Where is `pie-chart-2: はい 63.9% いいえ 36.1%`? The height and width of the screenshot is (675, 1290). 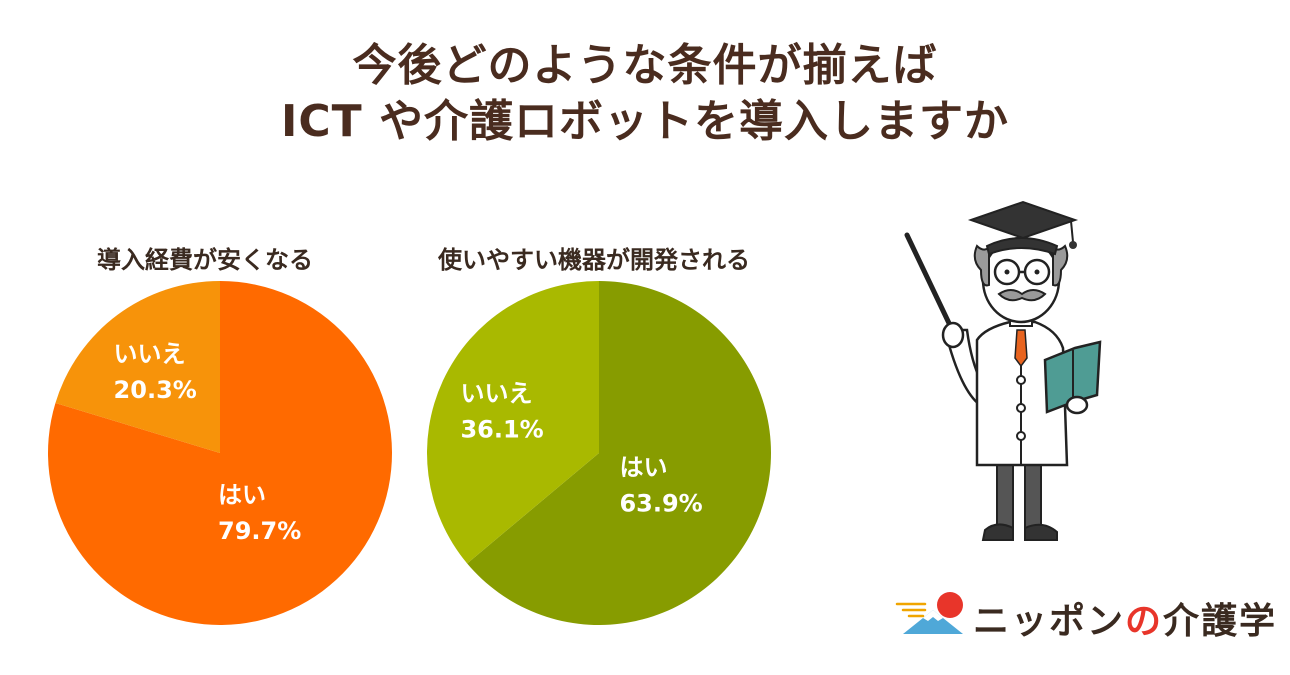 pie-chart-2: はい 63.9% いいえ 36.1% is located at coordinates (598, 453).